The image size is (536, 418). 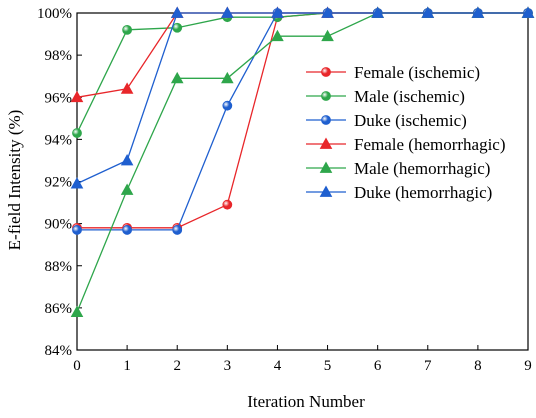 I want to click on x-tick-label: 6, so click(x=378, y=366).